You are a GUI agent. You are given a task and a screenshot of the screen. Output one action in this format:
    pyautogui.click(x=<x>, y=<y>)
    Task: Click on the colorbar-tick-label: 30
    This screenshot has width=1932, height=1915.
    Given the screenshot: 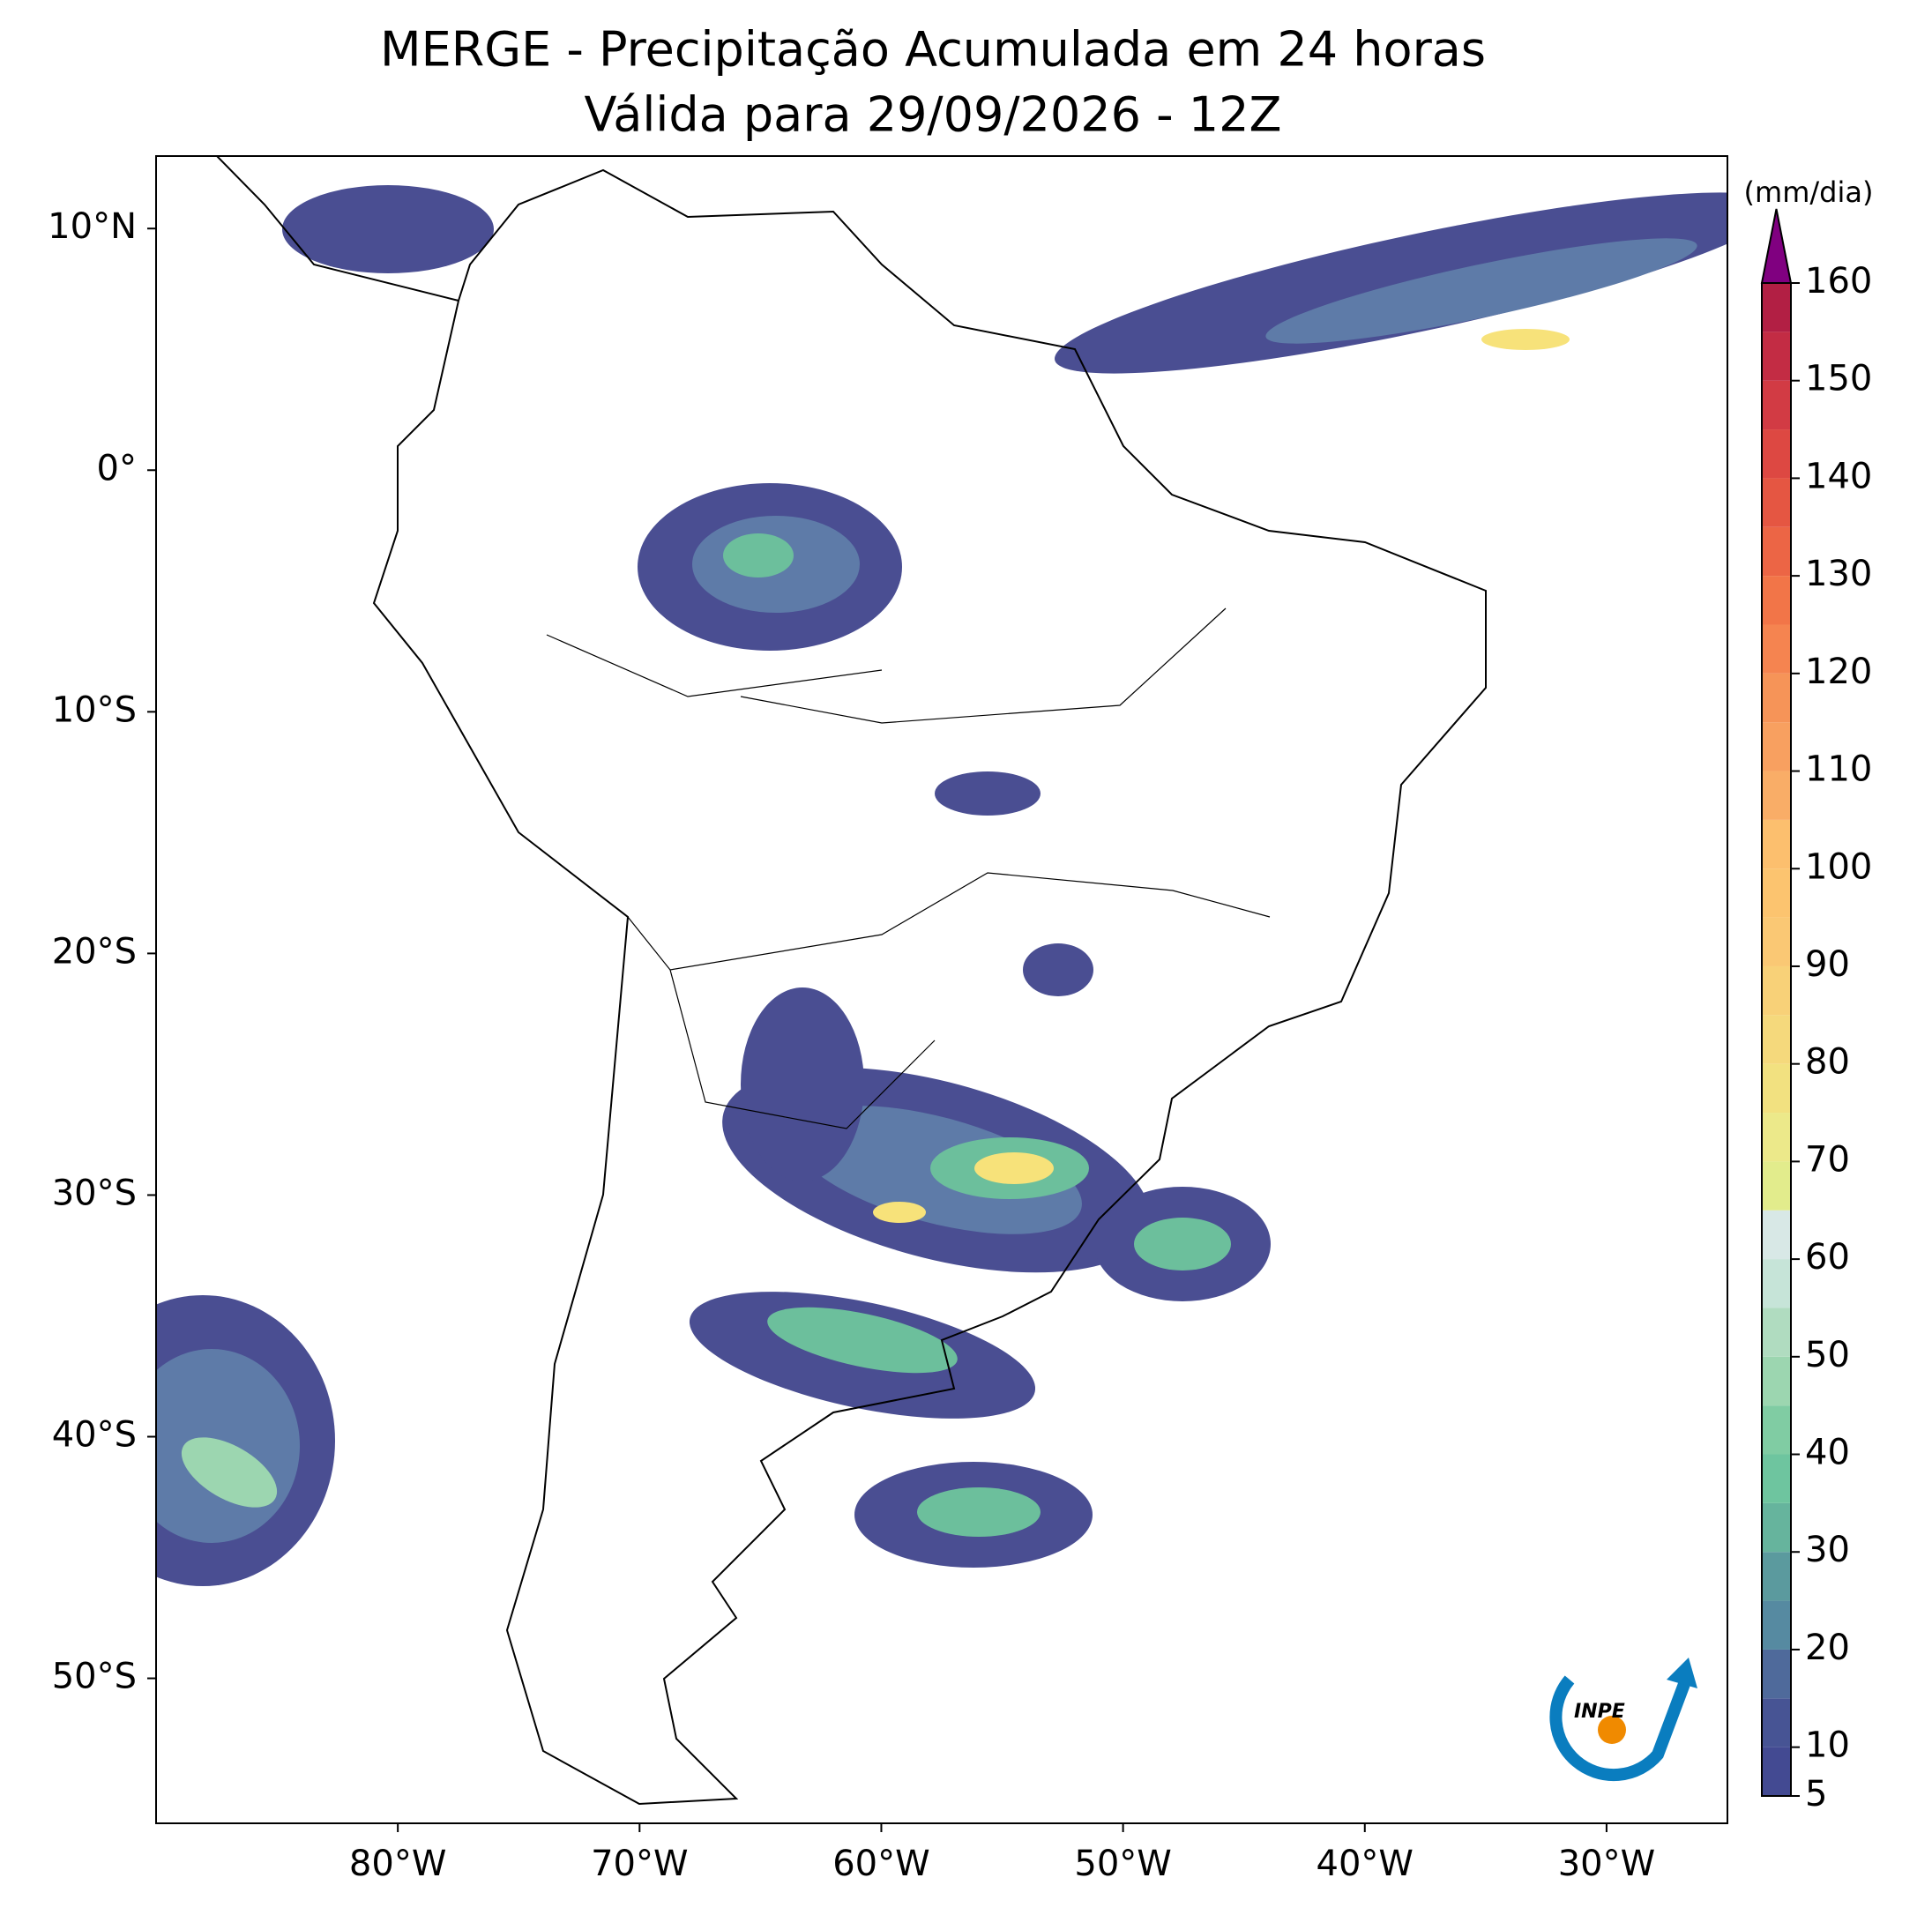 What is the action you would take?
    pyautogui.click(x=1827, y=1550)
    